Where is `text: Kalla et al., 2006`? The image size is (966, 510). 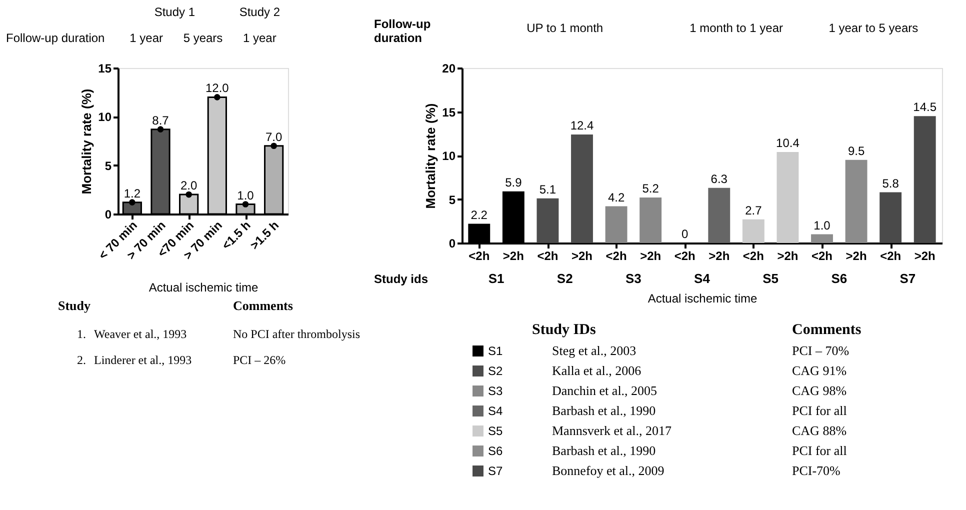 text: Kalla et al., 2006 is located at coordinates (597, 370).